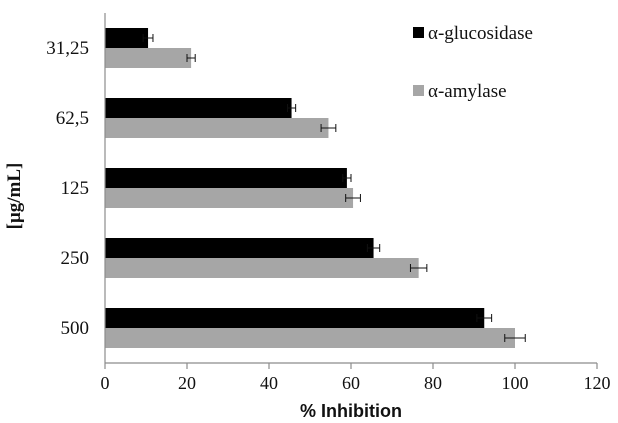 This screenshot has height=423, width=618. Describe the element at coordinates (187, 383) in the screenshot. I see `x-tick-label-1: 20` at that location.